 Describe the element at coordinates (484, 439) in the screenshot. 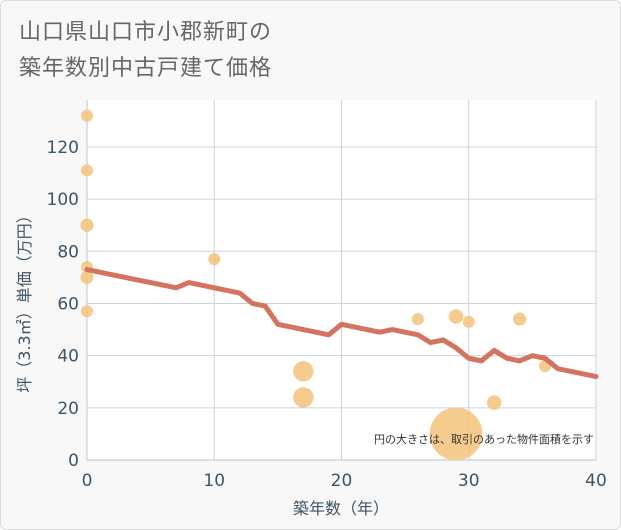

I see `size-legend-note: 円の大きさは、取引のあった物件面積を示す` at that location.